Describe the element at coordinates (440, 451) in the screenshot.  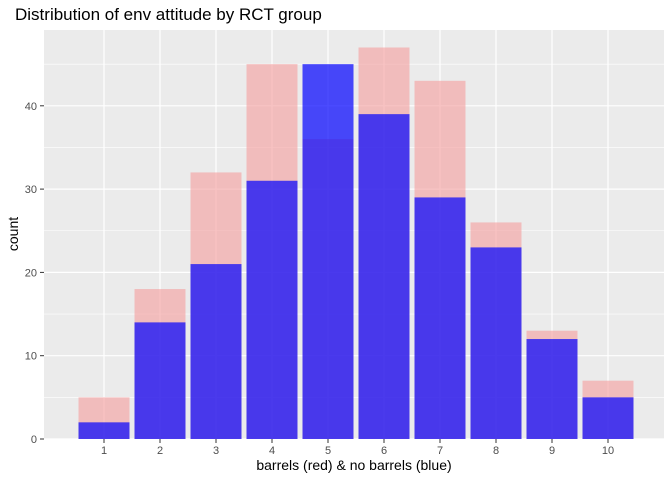
I see `x-tick-label: 7` at that location.